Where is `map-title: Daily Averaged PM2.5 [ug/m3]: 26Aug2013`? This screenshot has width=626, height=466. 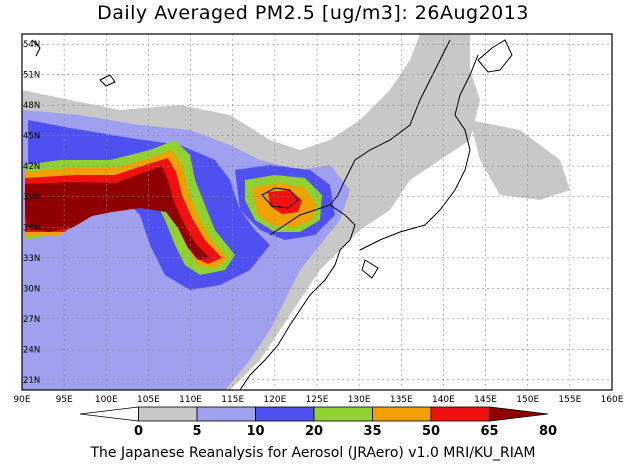
map-title: Daily Averaged PM2.5 [ug/m3]: 26Aug2013 is located at coordinates (313, 13).